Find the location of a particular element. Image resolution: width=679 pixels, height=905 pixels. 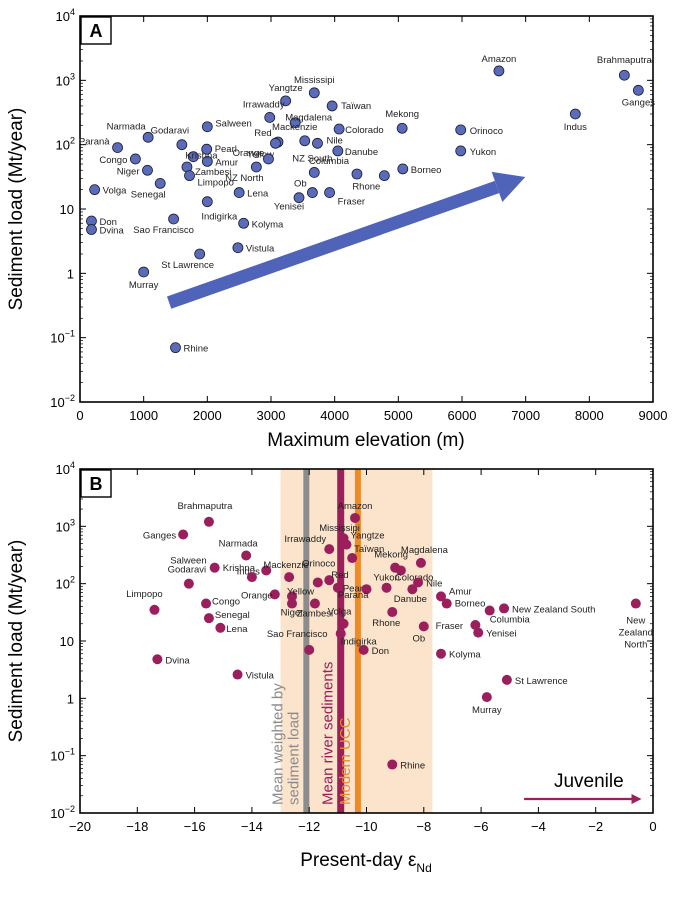

x-tick-label: 6000 is located at coordinates (462, 415).